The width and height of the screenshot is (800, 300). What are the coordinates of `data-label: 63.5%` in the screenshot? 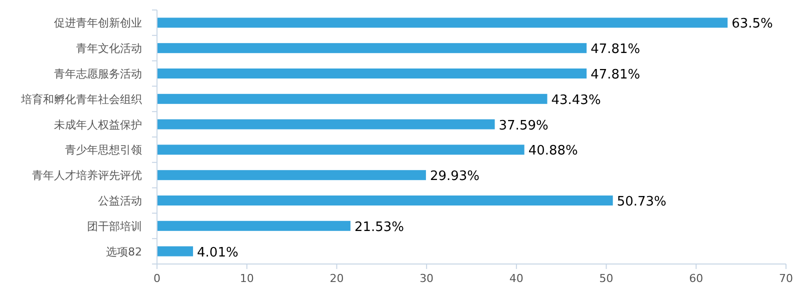 It's located at (752, 24).